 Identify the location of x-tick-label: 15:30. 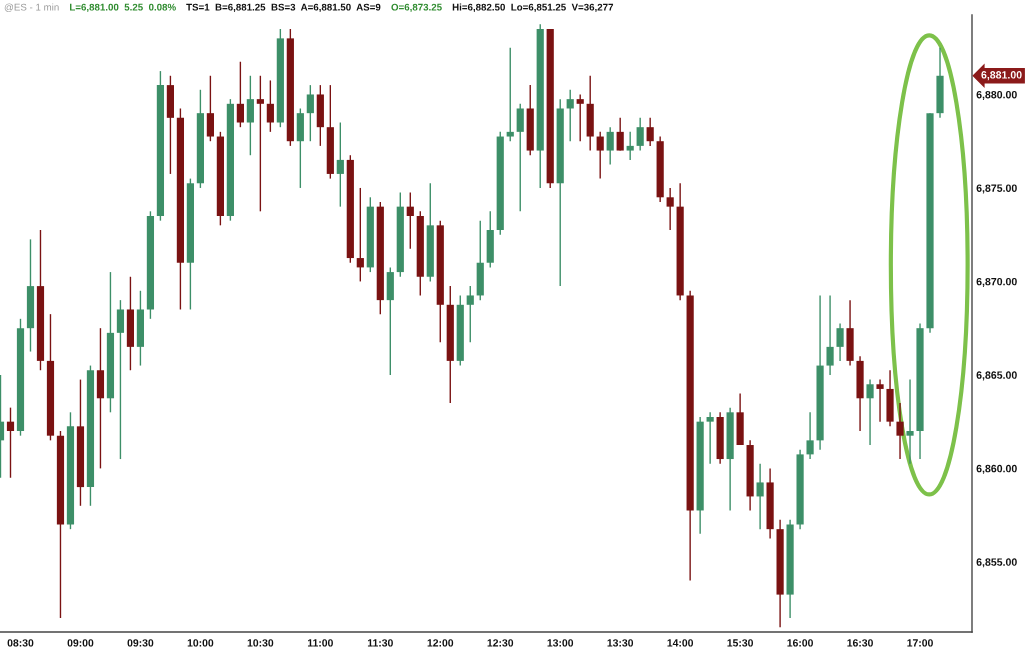
(740, 643).